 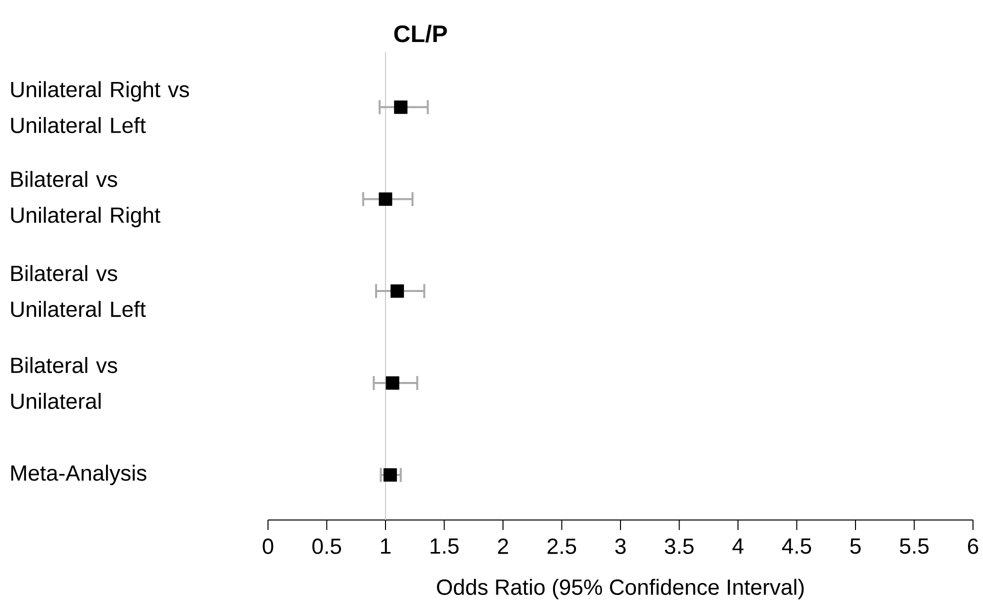 I want to click on y-tick-label: Meta-Analysis, so click(x=78, y=475).